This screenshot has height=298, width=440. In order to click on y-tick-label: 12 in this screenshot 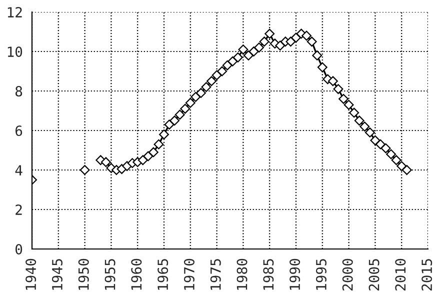, I will do `click(15, 12)`.